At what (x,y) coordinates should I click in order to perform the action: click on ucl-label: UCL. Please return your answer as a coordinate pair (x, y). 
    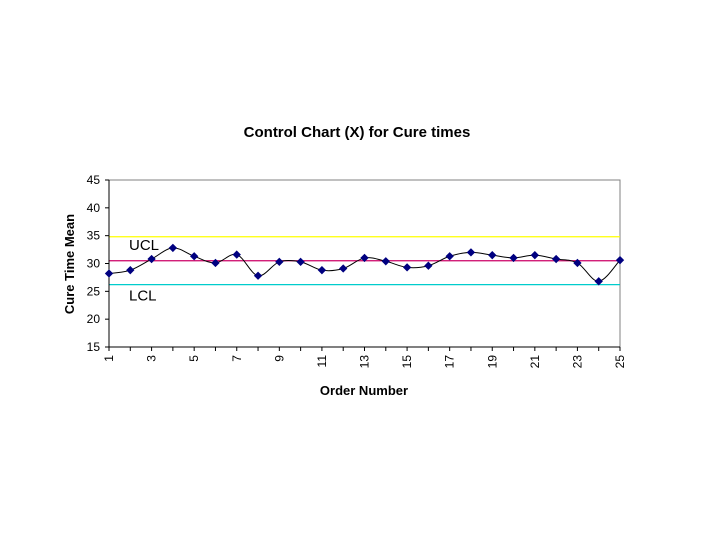
    Looking at the image, I should click on (144, 245).